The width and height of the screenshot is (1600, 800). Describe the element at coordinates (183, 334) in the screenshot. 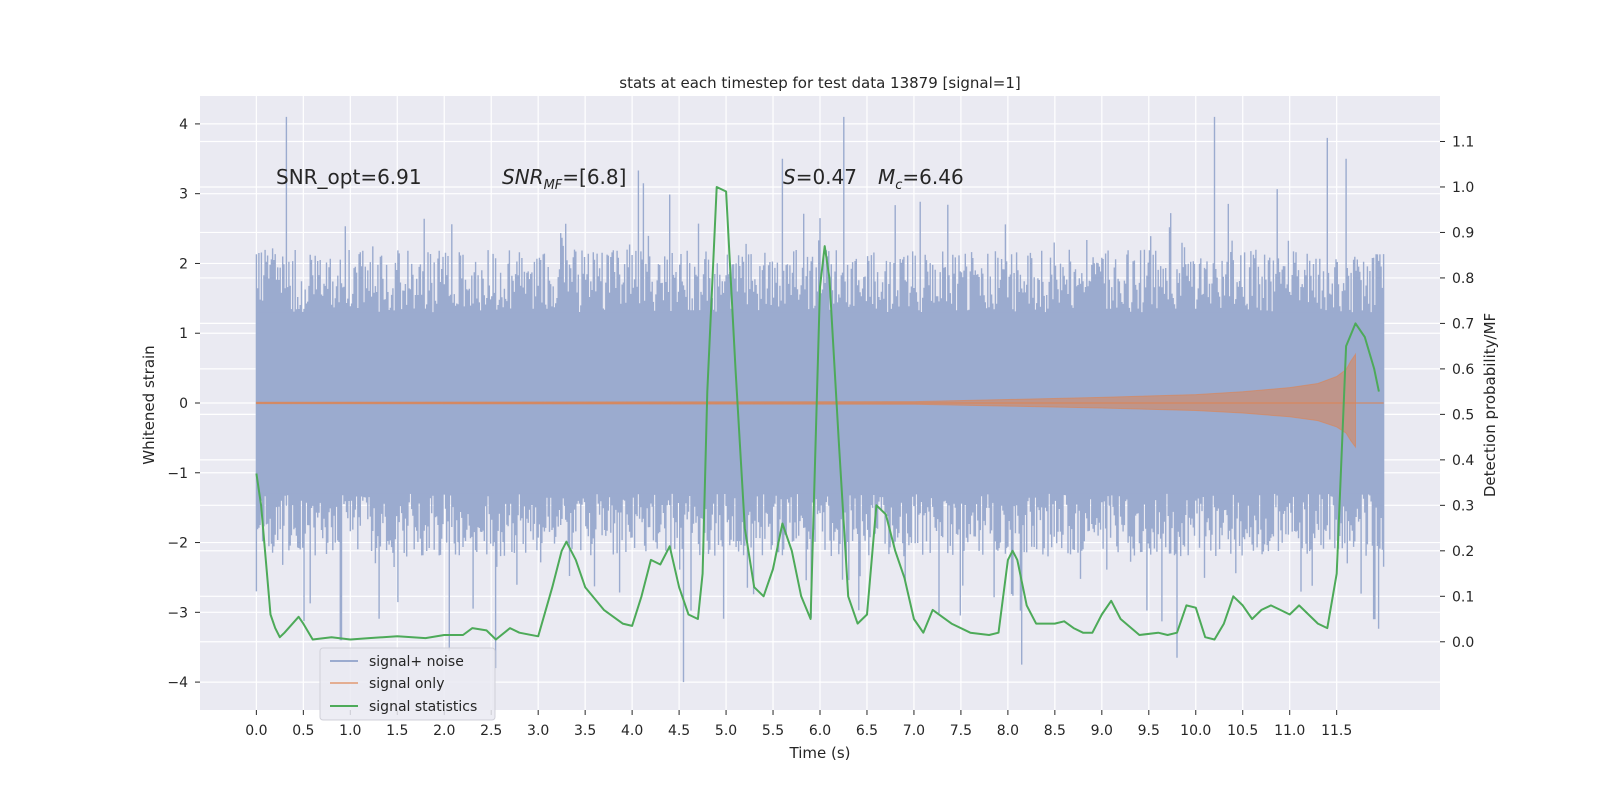

I see `y-tick-label: 1` at that location.